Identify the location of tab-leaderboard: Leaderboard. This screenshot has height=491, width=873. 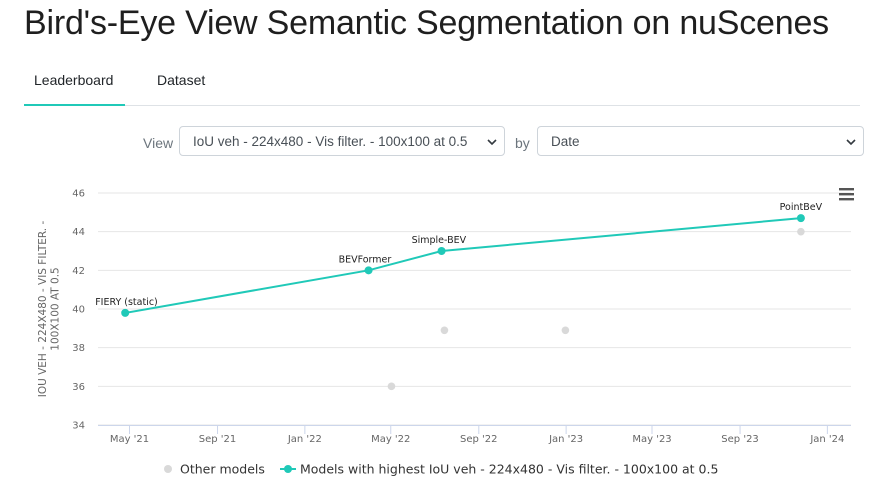
(74, 80).